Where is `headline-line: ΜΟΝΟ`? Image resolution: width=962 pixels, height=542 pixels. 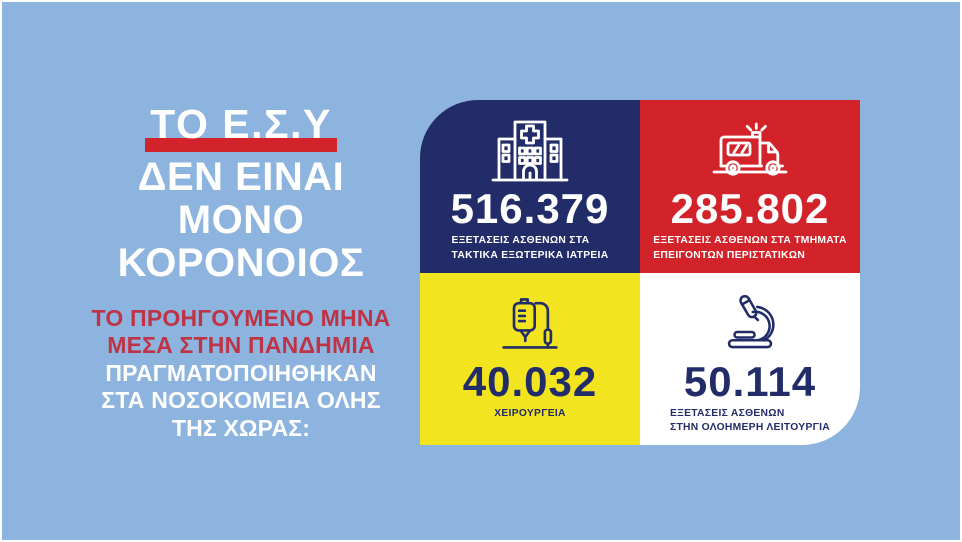
headline-line: ΜΟΝΟ is located at coordinates (241, 220).